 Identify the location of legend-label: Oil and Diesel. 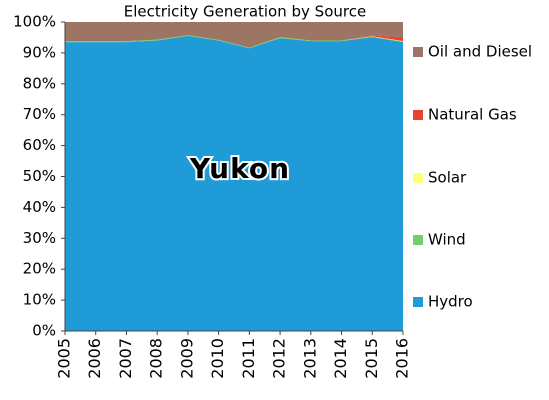
(480, 52).